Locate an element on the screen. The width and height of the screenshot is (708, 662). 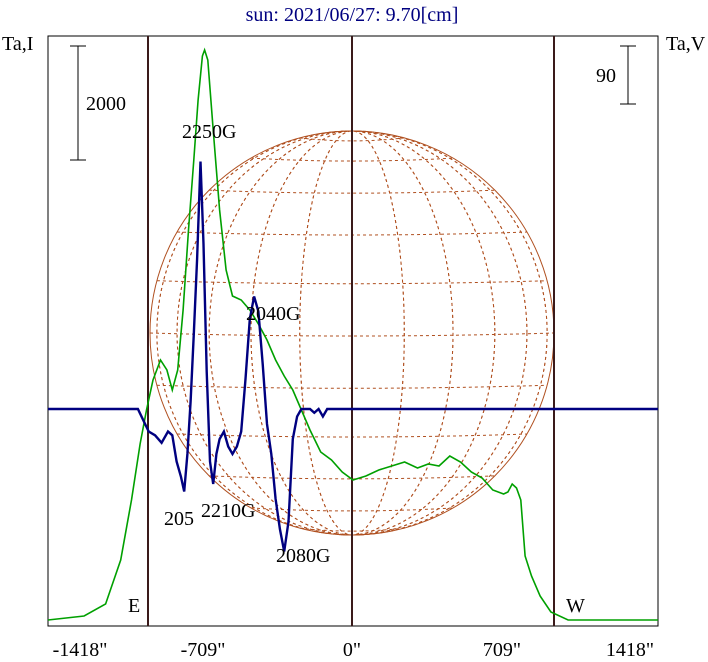
x-tick-label: -1418" is located at coordinates (80, 650).